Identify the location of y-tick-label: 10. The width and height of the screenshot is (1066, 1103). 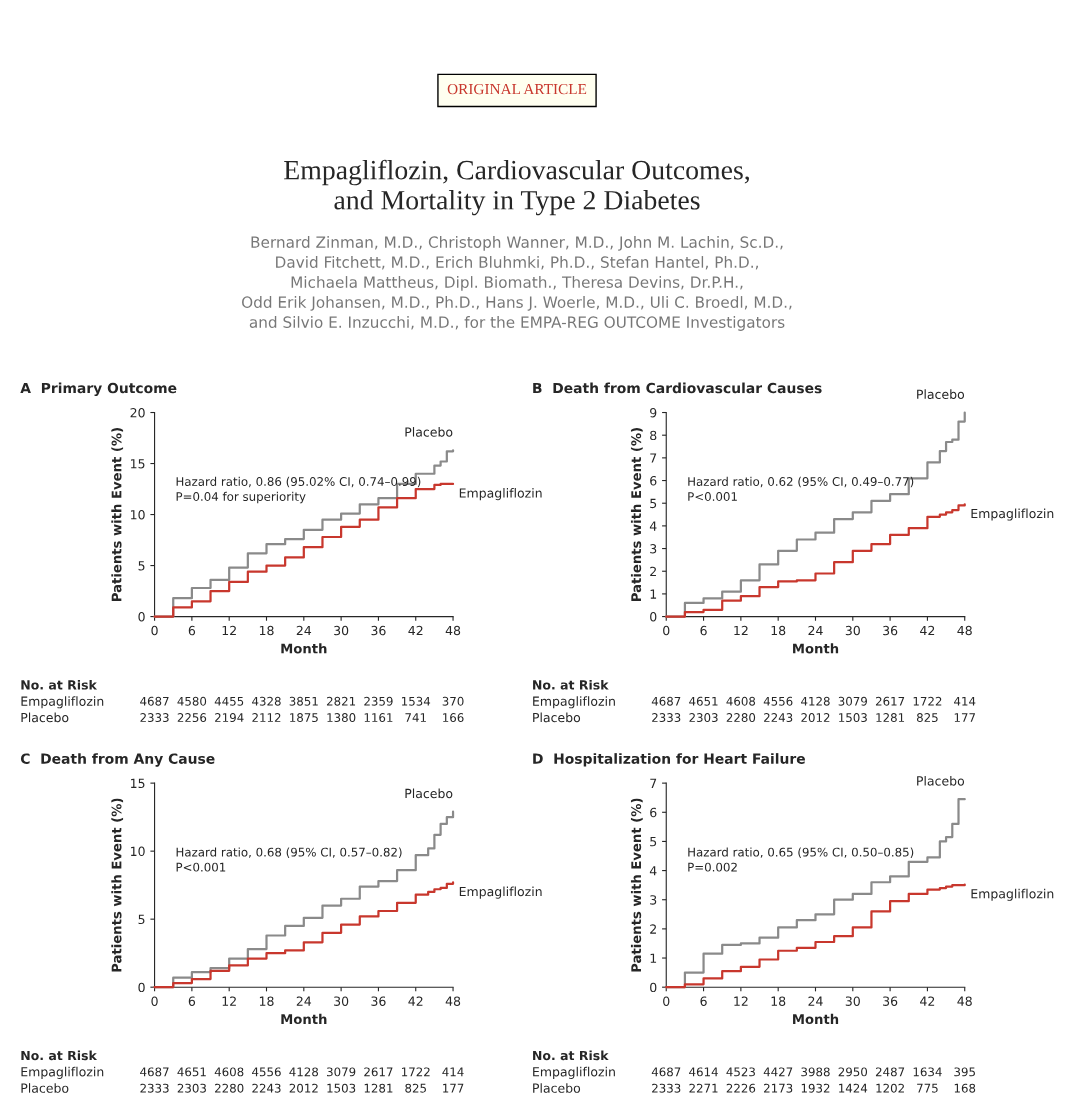
(138, 515).